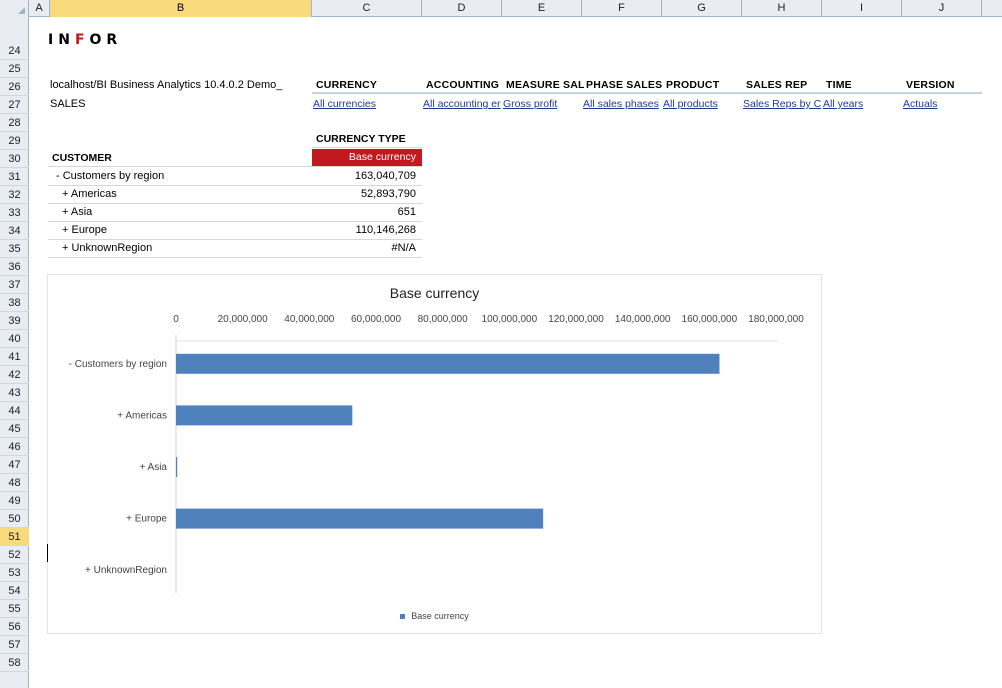 This screenshot has height=688, width=1002. What do you see at coordinates (14, 8) in the screenshot?
I see `select-all-corner` at bounding box center [14, 8].